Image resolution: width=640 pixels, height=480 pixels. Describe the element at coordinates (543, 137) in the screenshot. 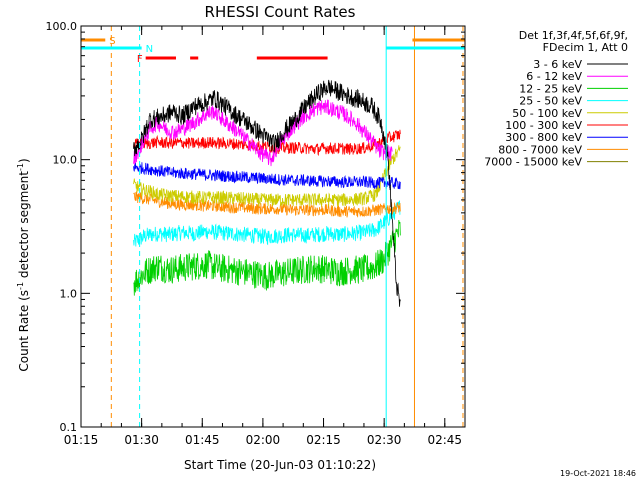

I see `legend-label-6: 300 - 800 keV` at that location.